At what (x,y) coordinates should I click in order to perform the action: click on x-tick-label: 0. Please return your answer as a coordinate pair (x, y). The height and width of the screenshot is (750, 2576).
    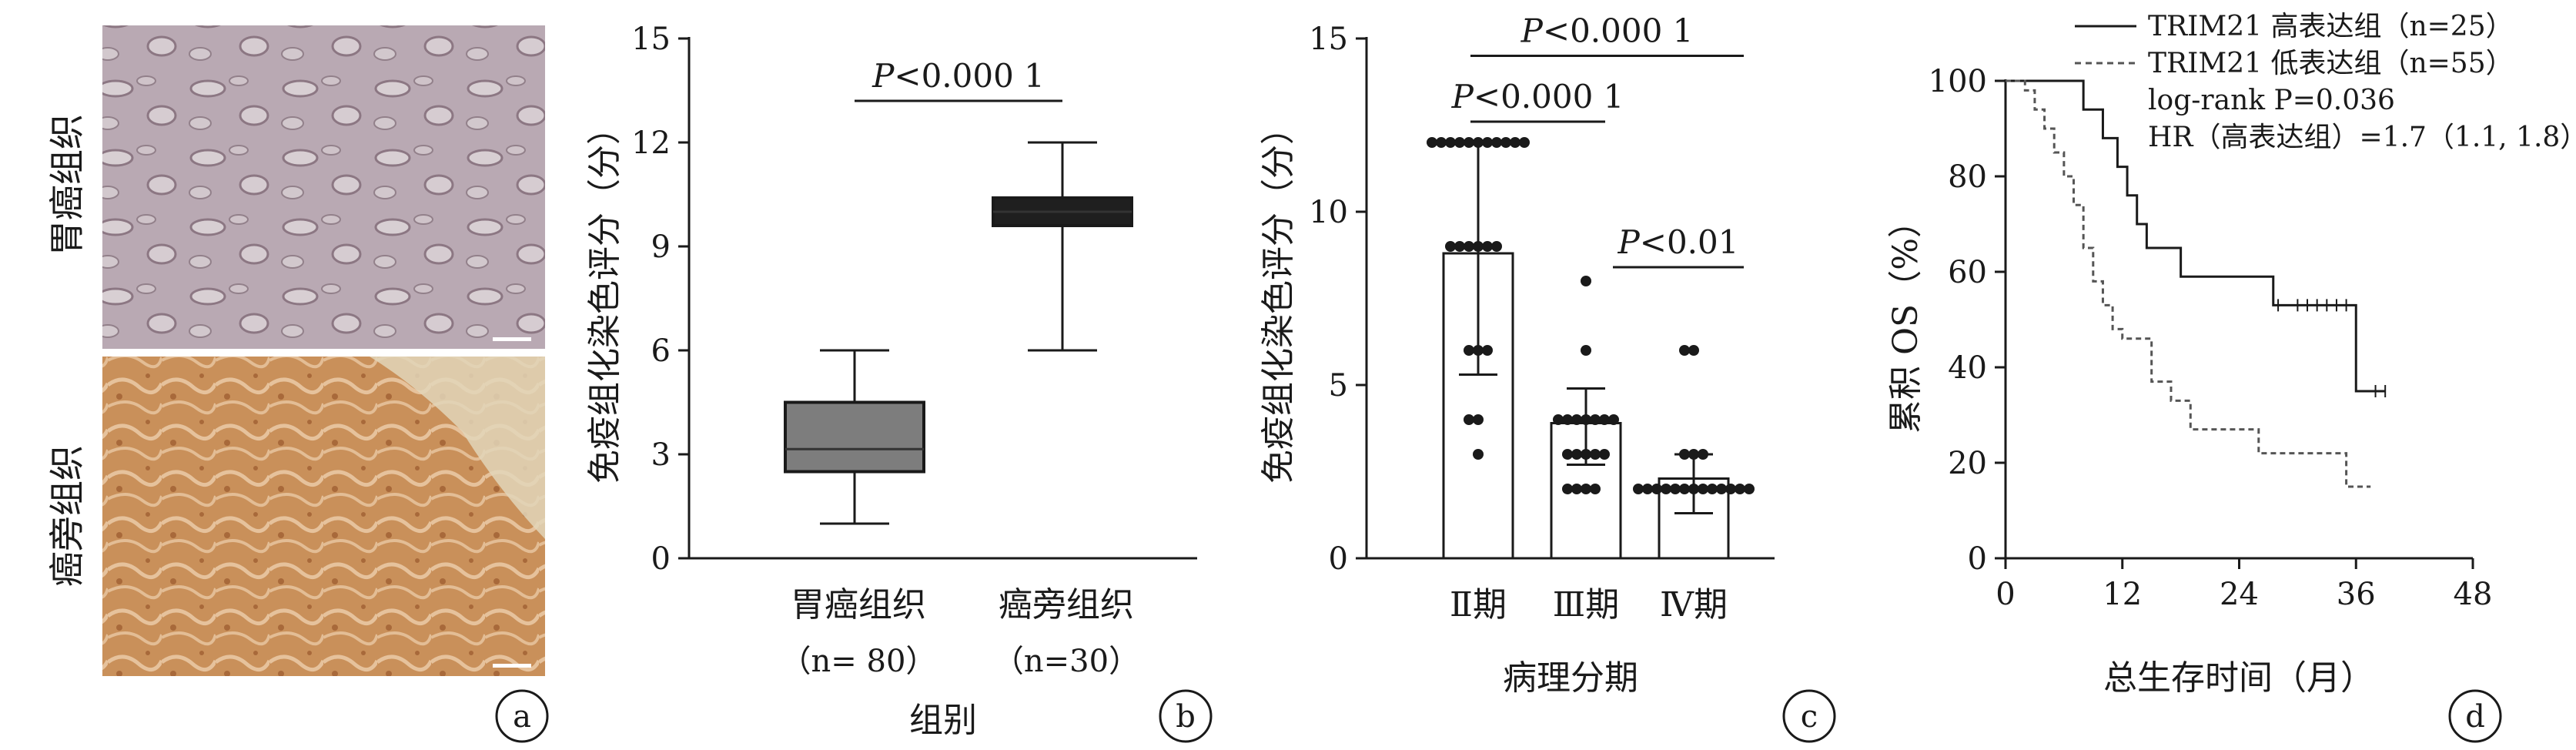
    Looking at the image, I should click on (2006, 594).